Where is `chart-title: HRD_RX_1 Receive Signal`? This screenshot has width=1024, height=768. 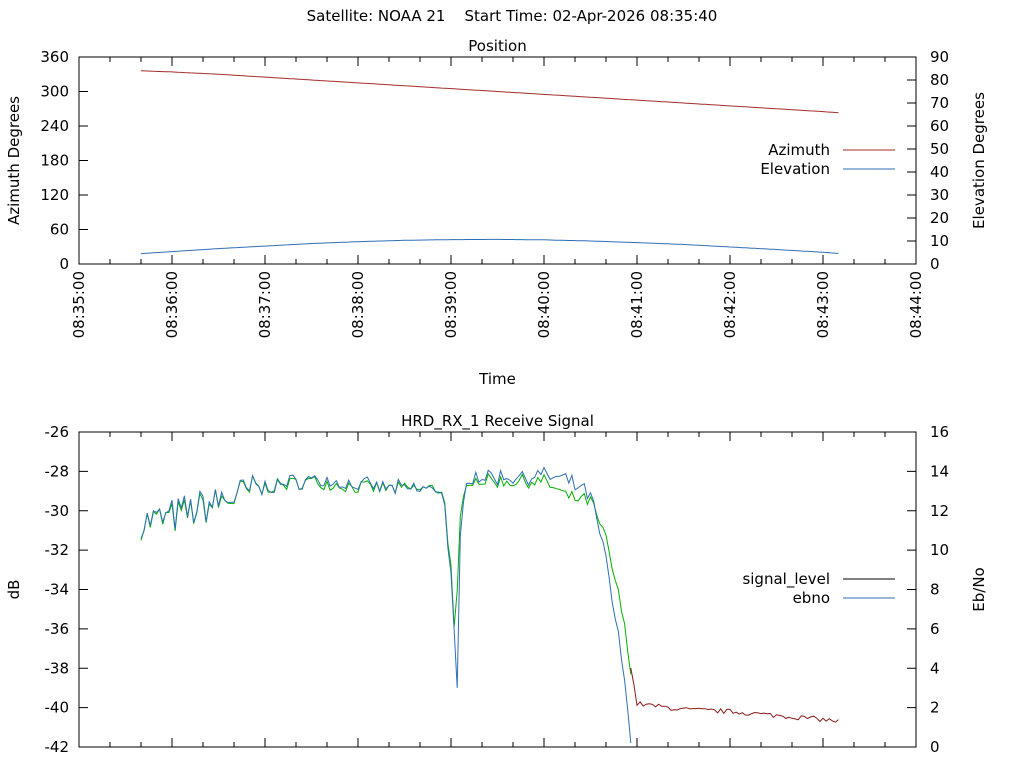 chart-title: HRD_RX_1 Receive Signal is located at coordinates (497, 421).